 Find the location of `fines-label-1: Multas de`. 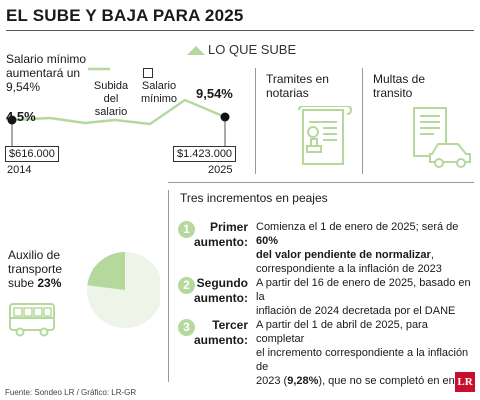

fines-label-1: Multas de is located at coordinates (399, 79).